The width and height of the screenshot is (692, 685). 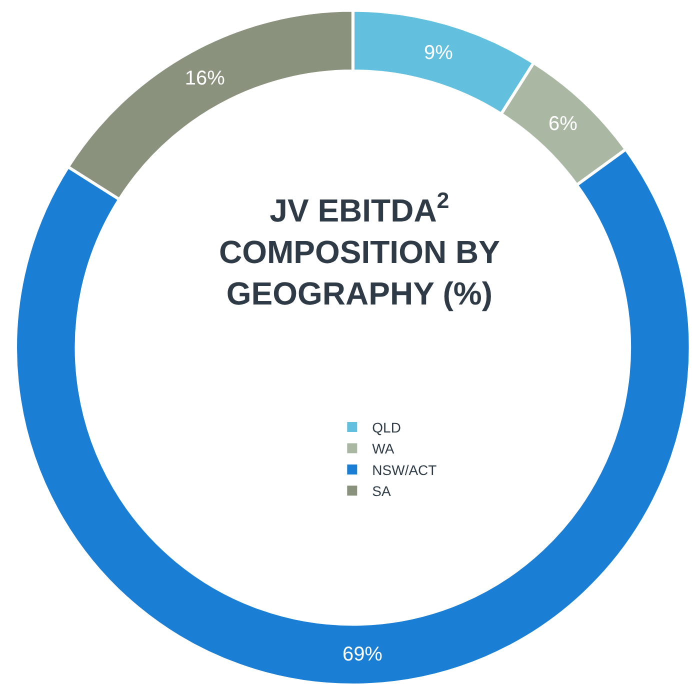 What do you see at coordinates (563, 123) in the screenshot?
I see `data-label: 6%` at bounding box center [563, 123].